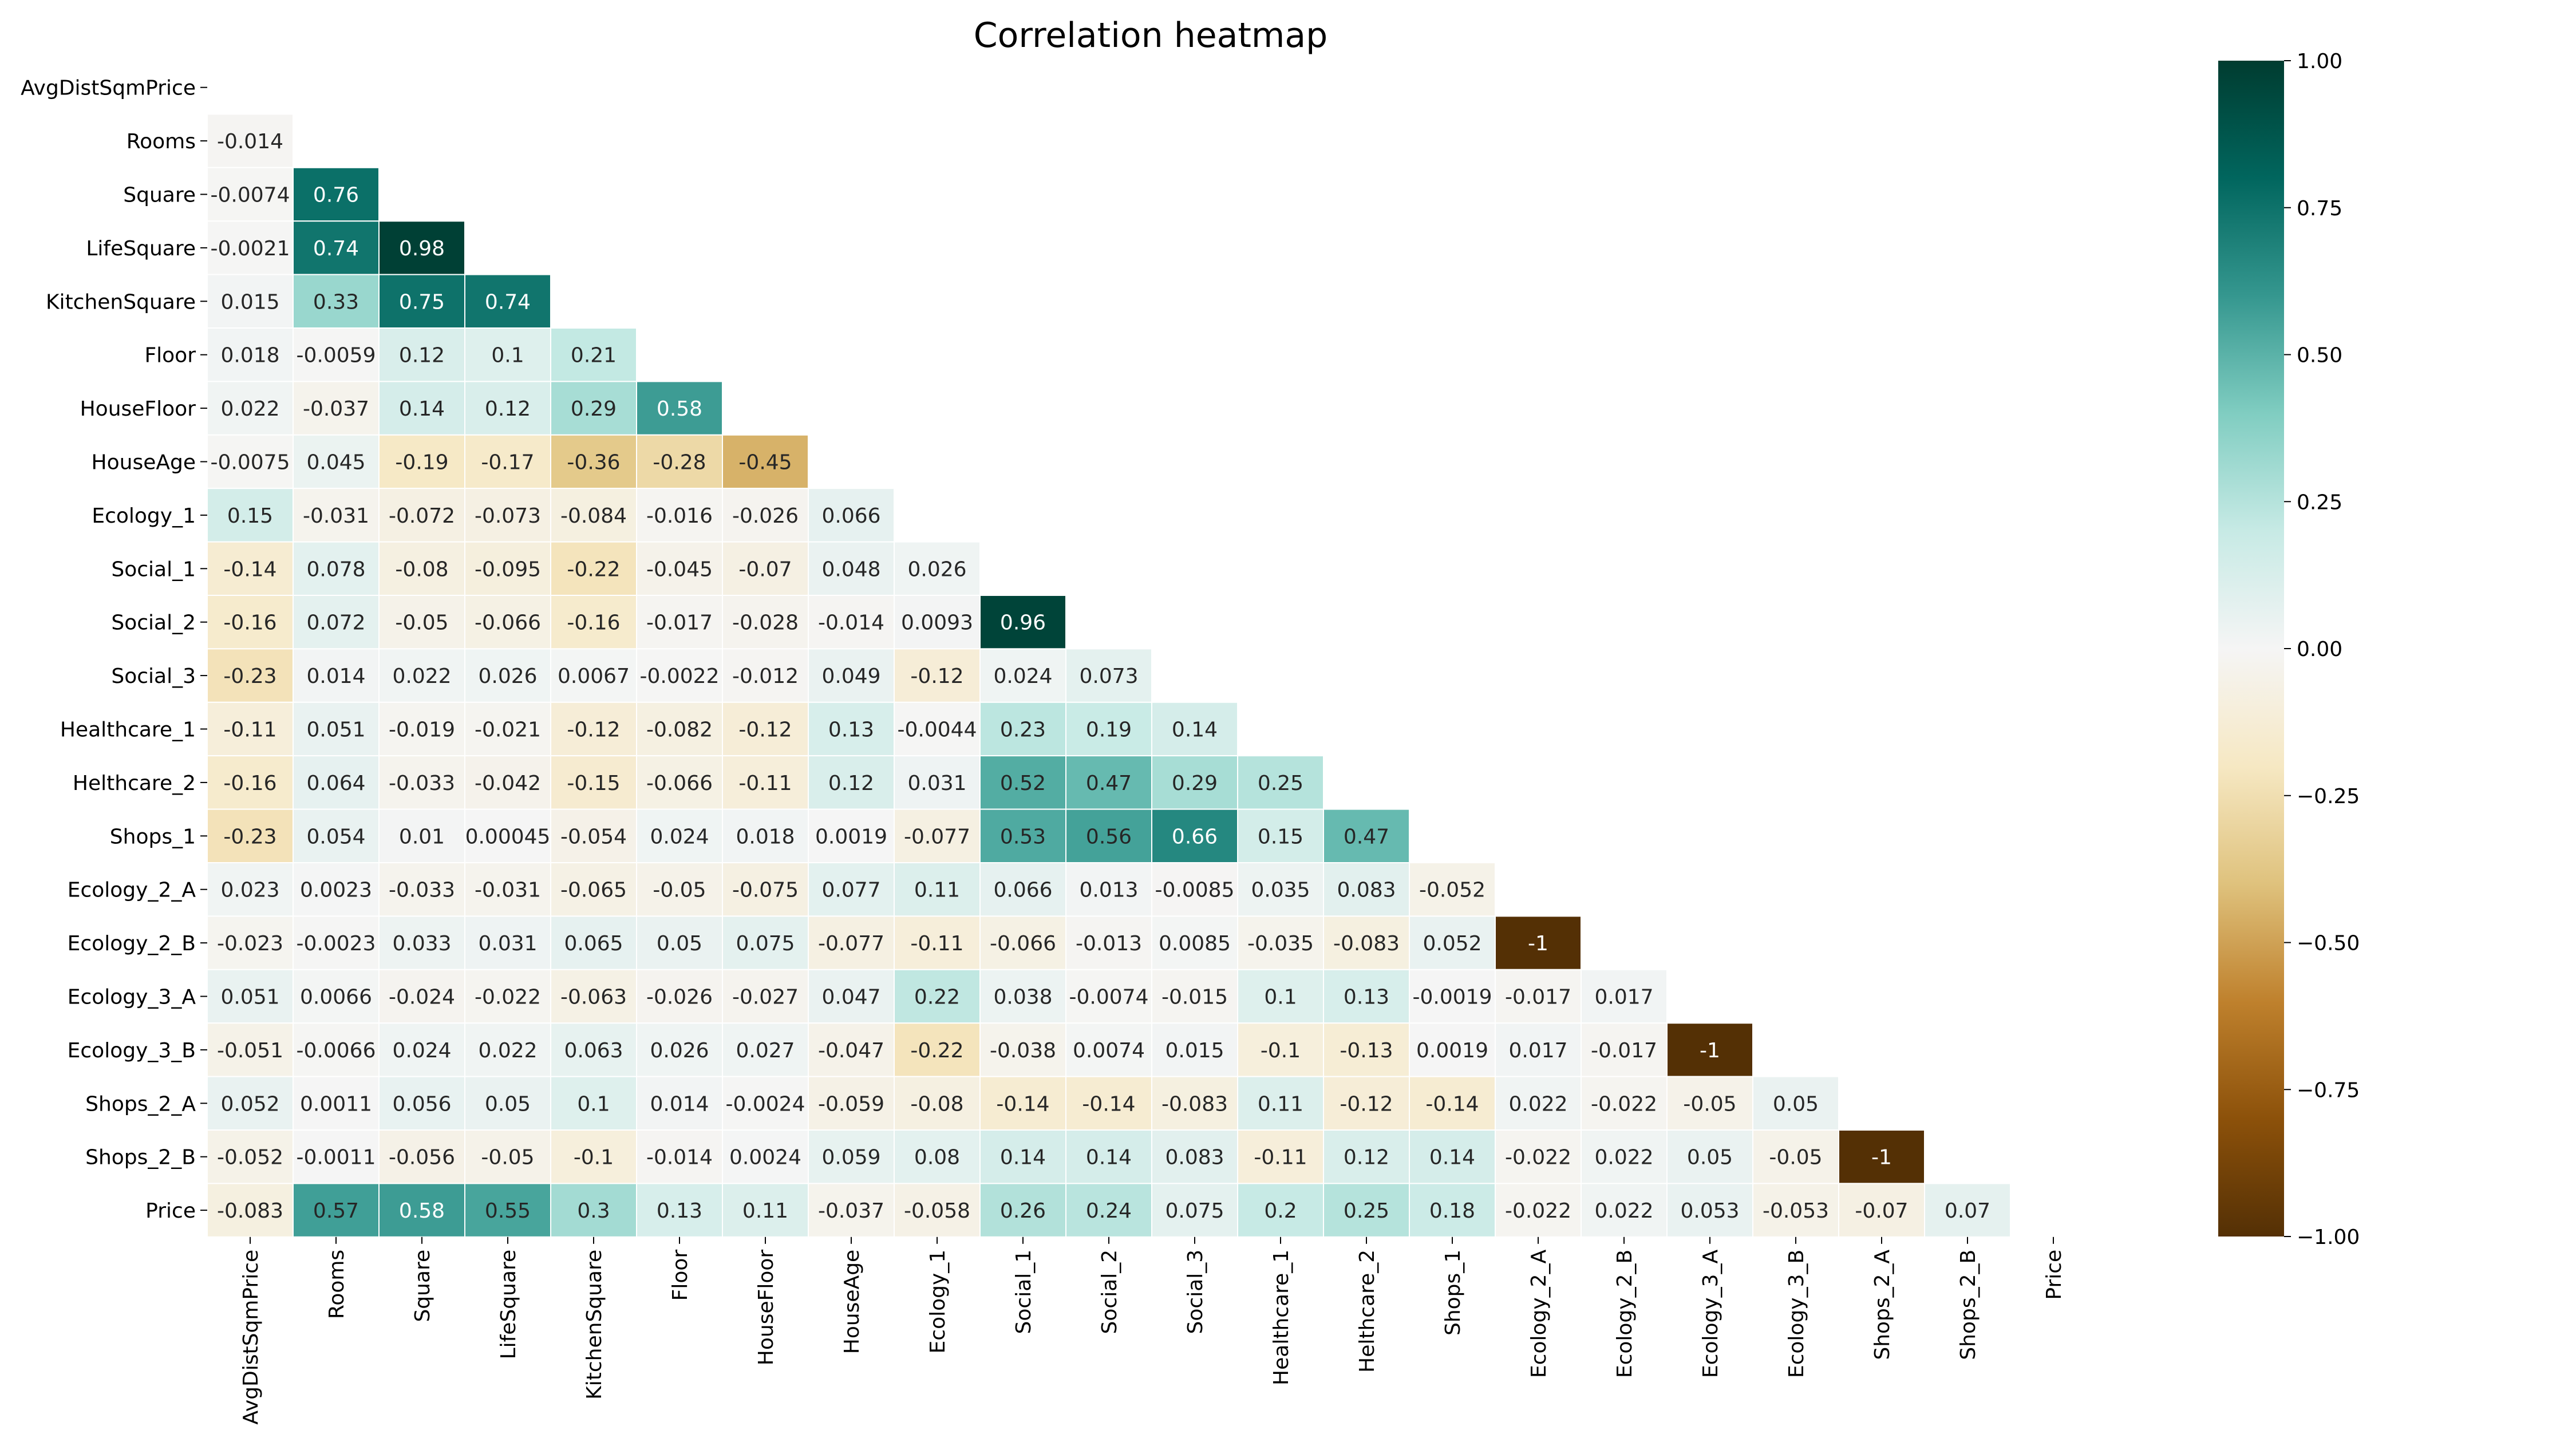 Image resolution: width=2576 pixels, height=1434 pixels. What do you see at coordinates (421, 1049) in the screenshot?
I see `heatmap-cell-ecology-3-b-square` at bounding box center [421, 1049].